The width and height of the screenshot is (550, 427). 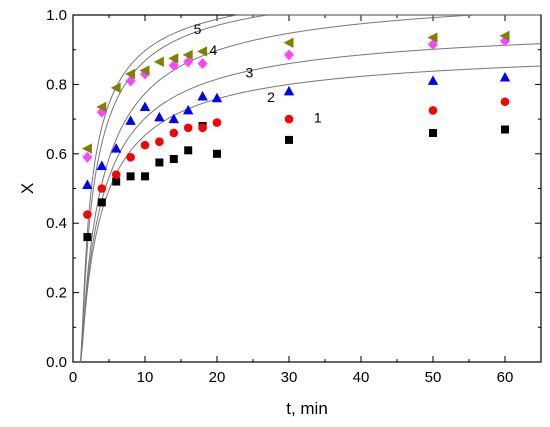 I want to click on x-tick-label: 20, so click(x=217, y=377).